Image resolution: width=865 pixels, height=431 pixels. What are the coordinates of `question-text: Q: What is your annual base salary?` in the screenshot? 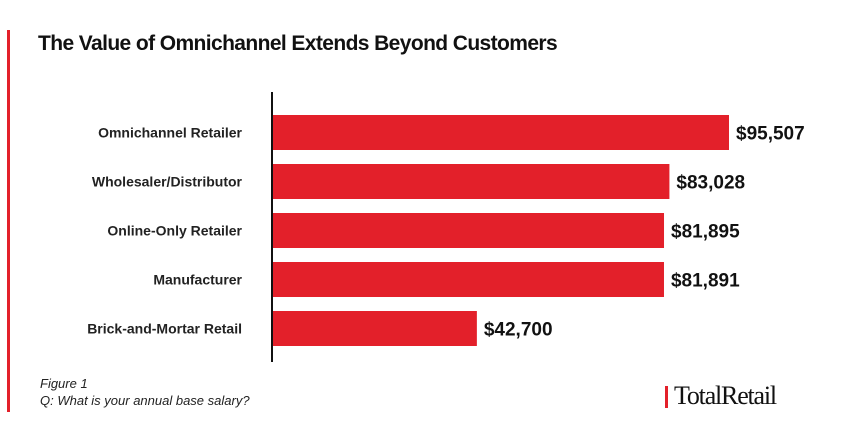 It's located at (145, 400).